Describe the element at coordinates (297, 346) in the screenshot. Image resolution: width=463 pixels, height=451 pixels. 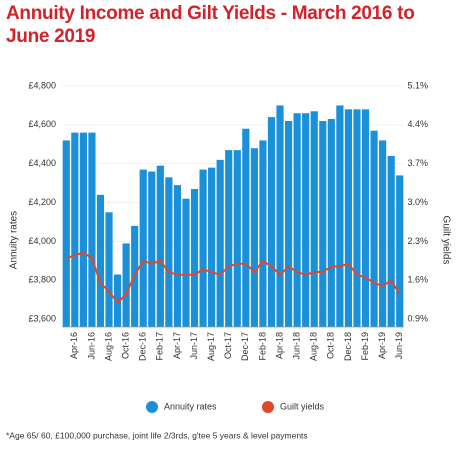
I see `x-tick-label: Jun-18` at that location.